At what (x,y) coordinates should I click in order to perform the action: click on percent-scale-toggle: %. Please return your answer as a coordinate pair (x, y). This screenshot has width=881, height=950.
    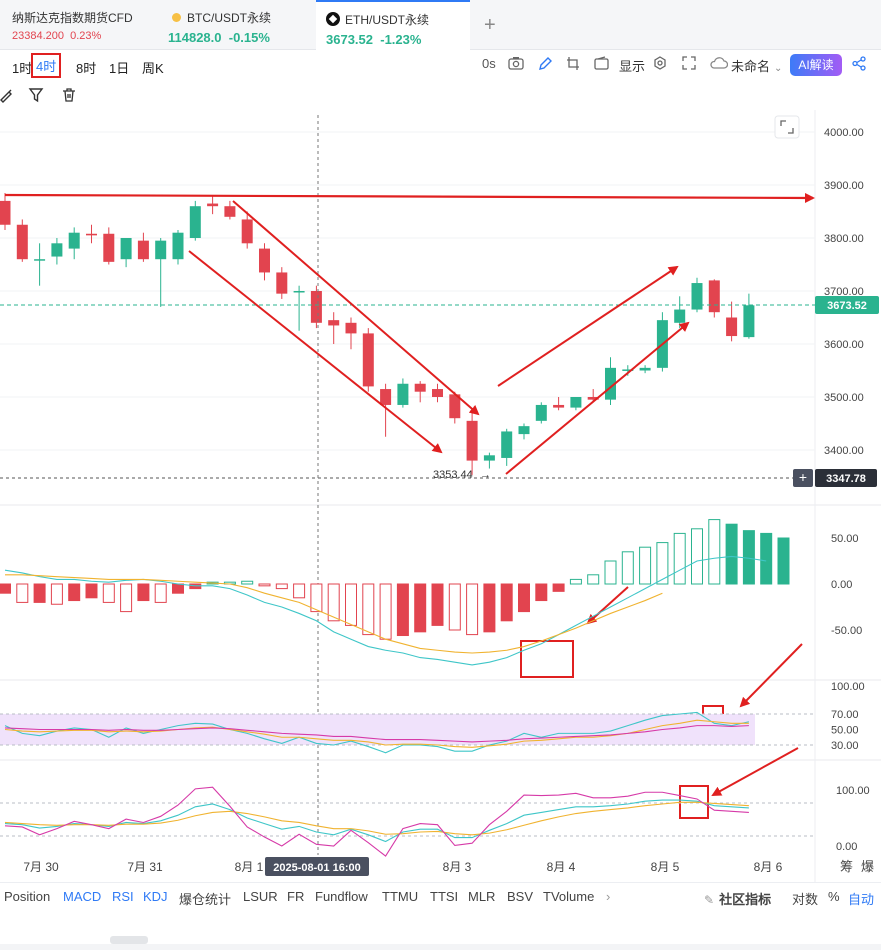
    Looking at the image, I should click on (834, 896).